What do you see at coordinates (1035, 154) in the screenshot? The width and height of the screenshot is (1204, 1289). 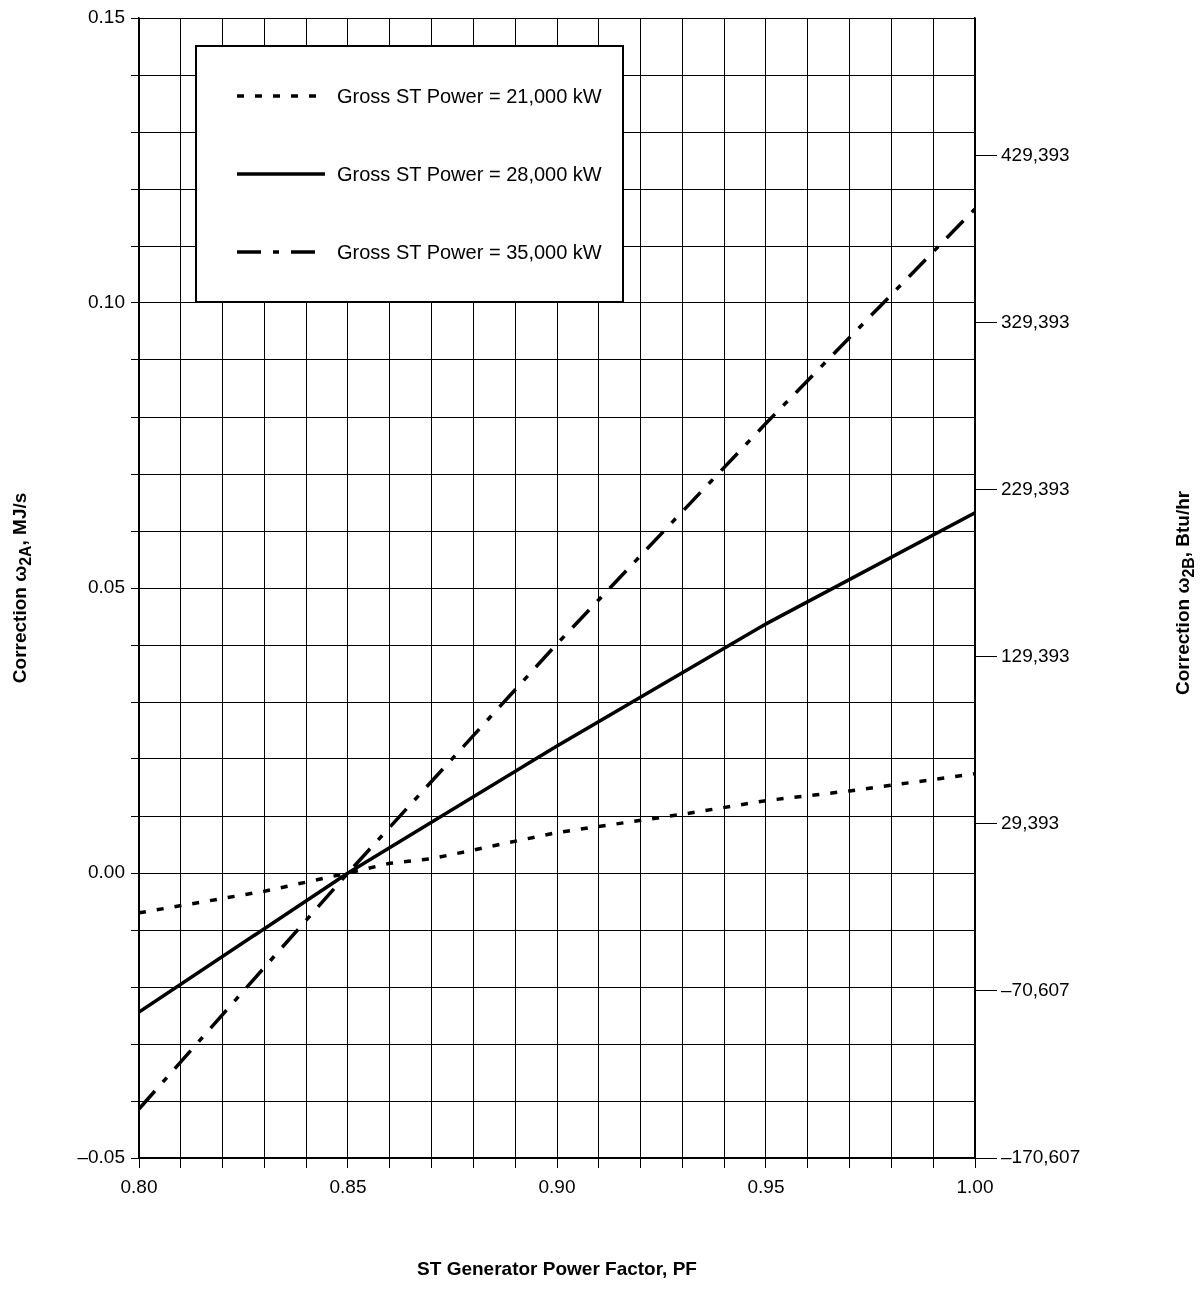 I see `y2-tick-label: 429,393` at bounding box center [1035, 154].